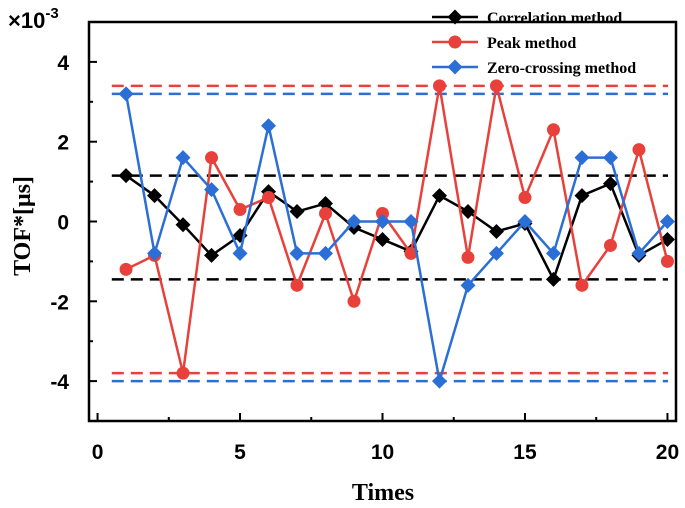 The image size is (685, 508). What do you see at coordinates (51, 13) in the screenshot?
I see `y-multiplier-exponent: -3` at bounding box center [51, 13].